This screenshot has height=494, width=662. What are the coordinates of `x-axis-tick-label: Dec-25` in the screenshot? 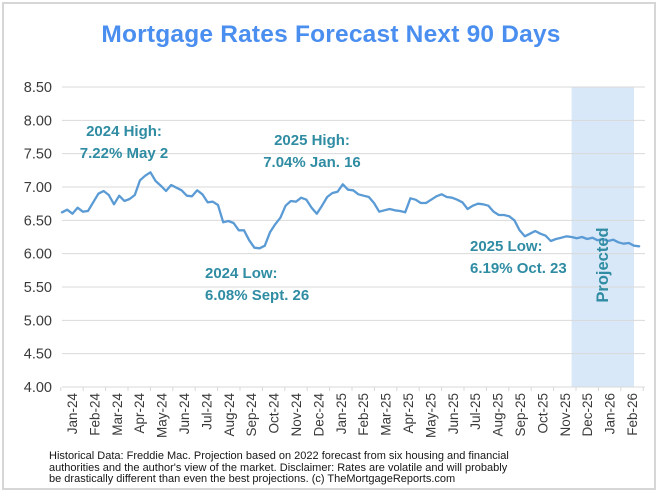 It's located at (587, 415).